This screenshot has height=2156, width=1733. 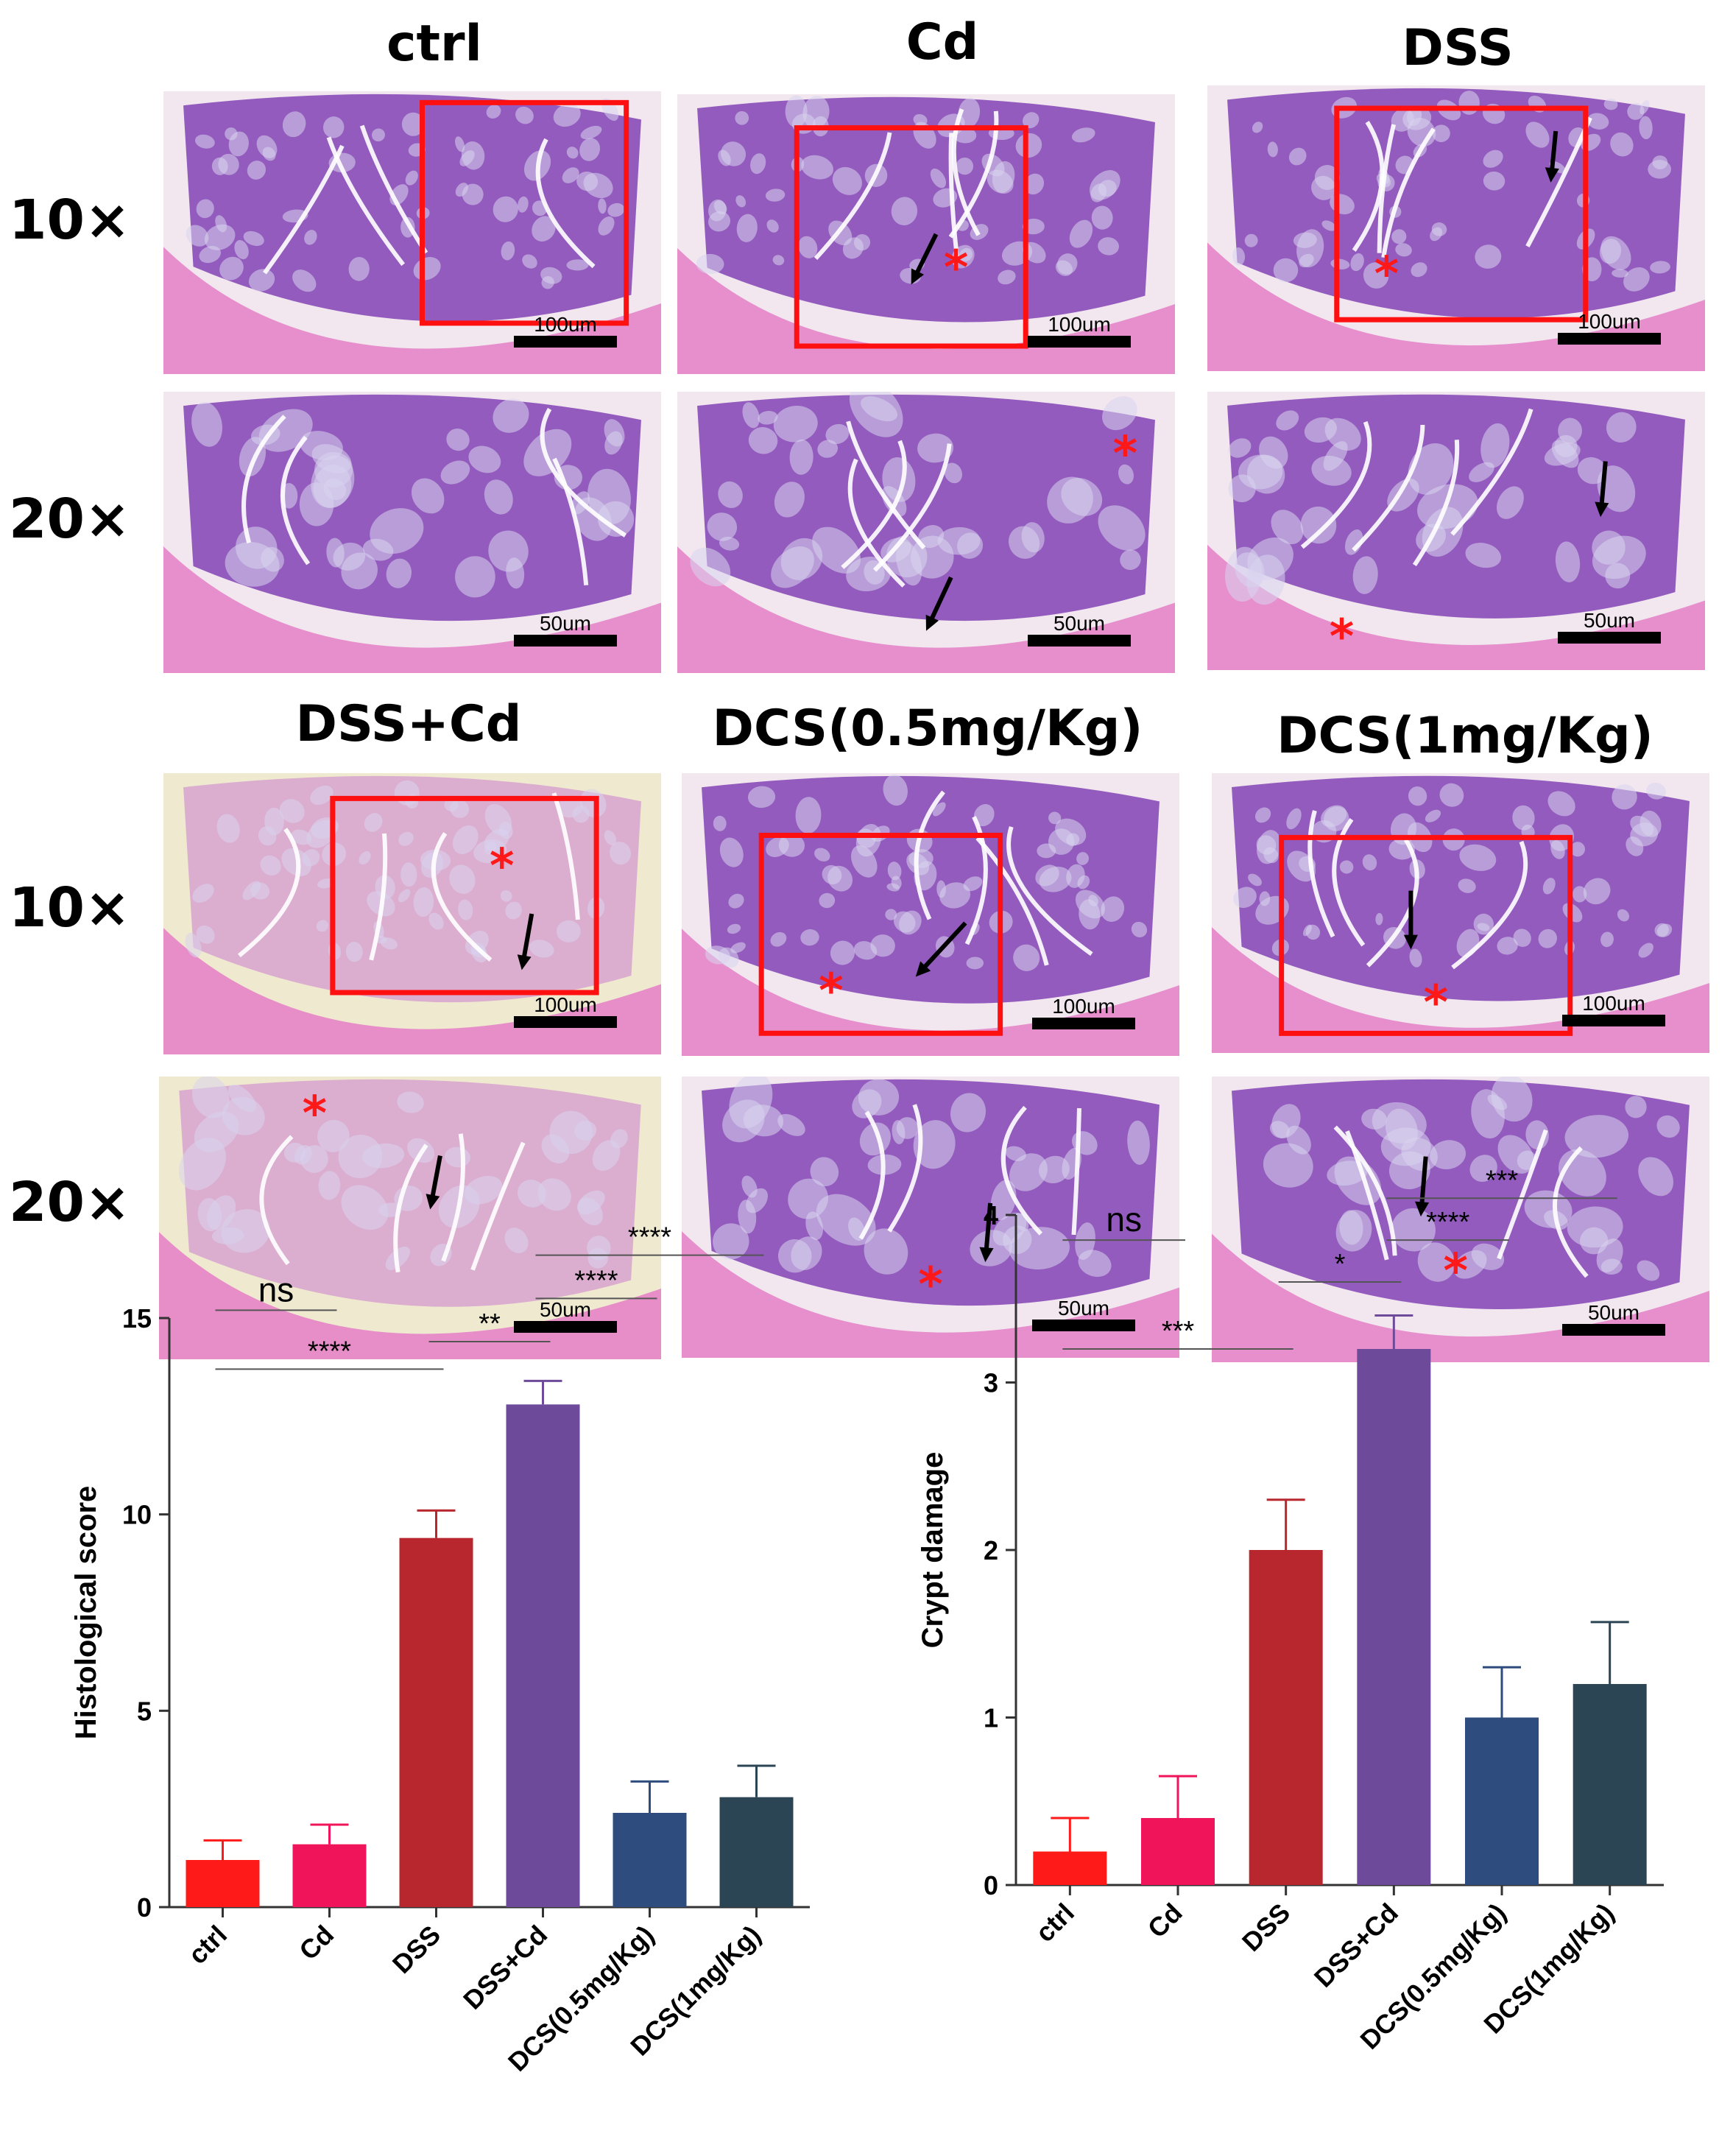 I want to click on micrograph-dcs05-20x: * 50um, so click(x=930, y=1217).